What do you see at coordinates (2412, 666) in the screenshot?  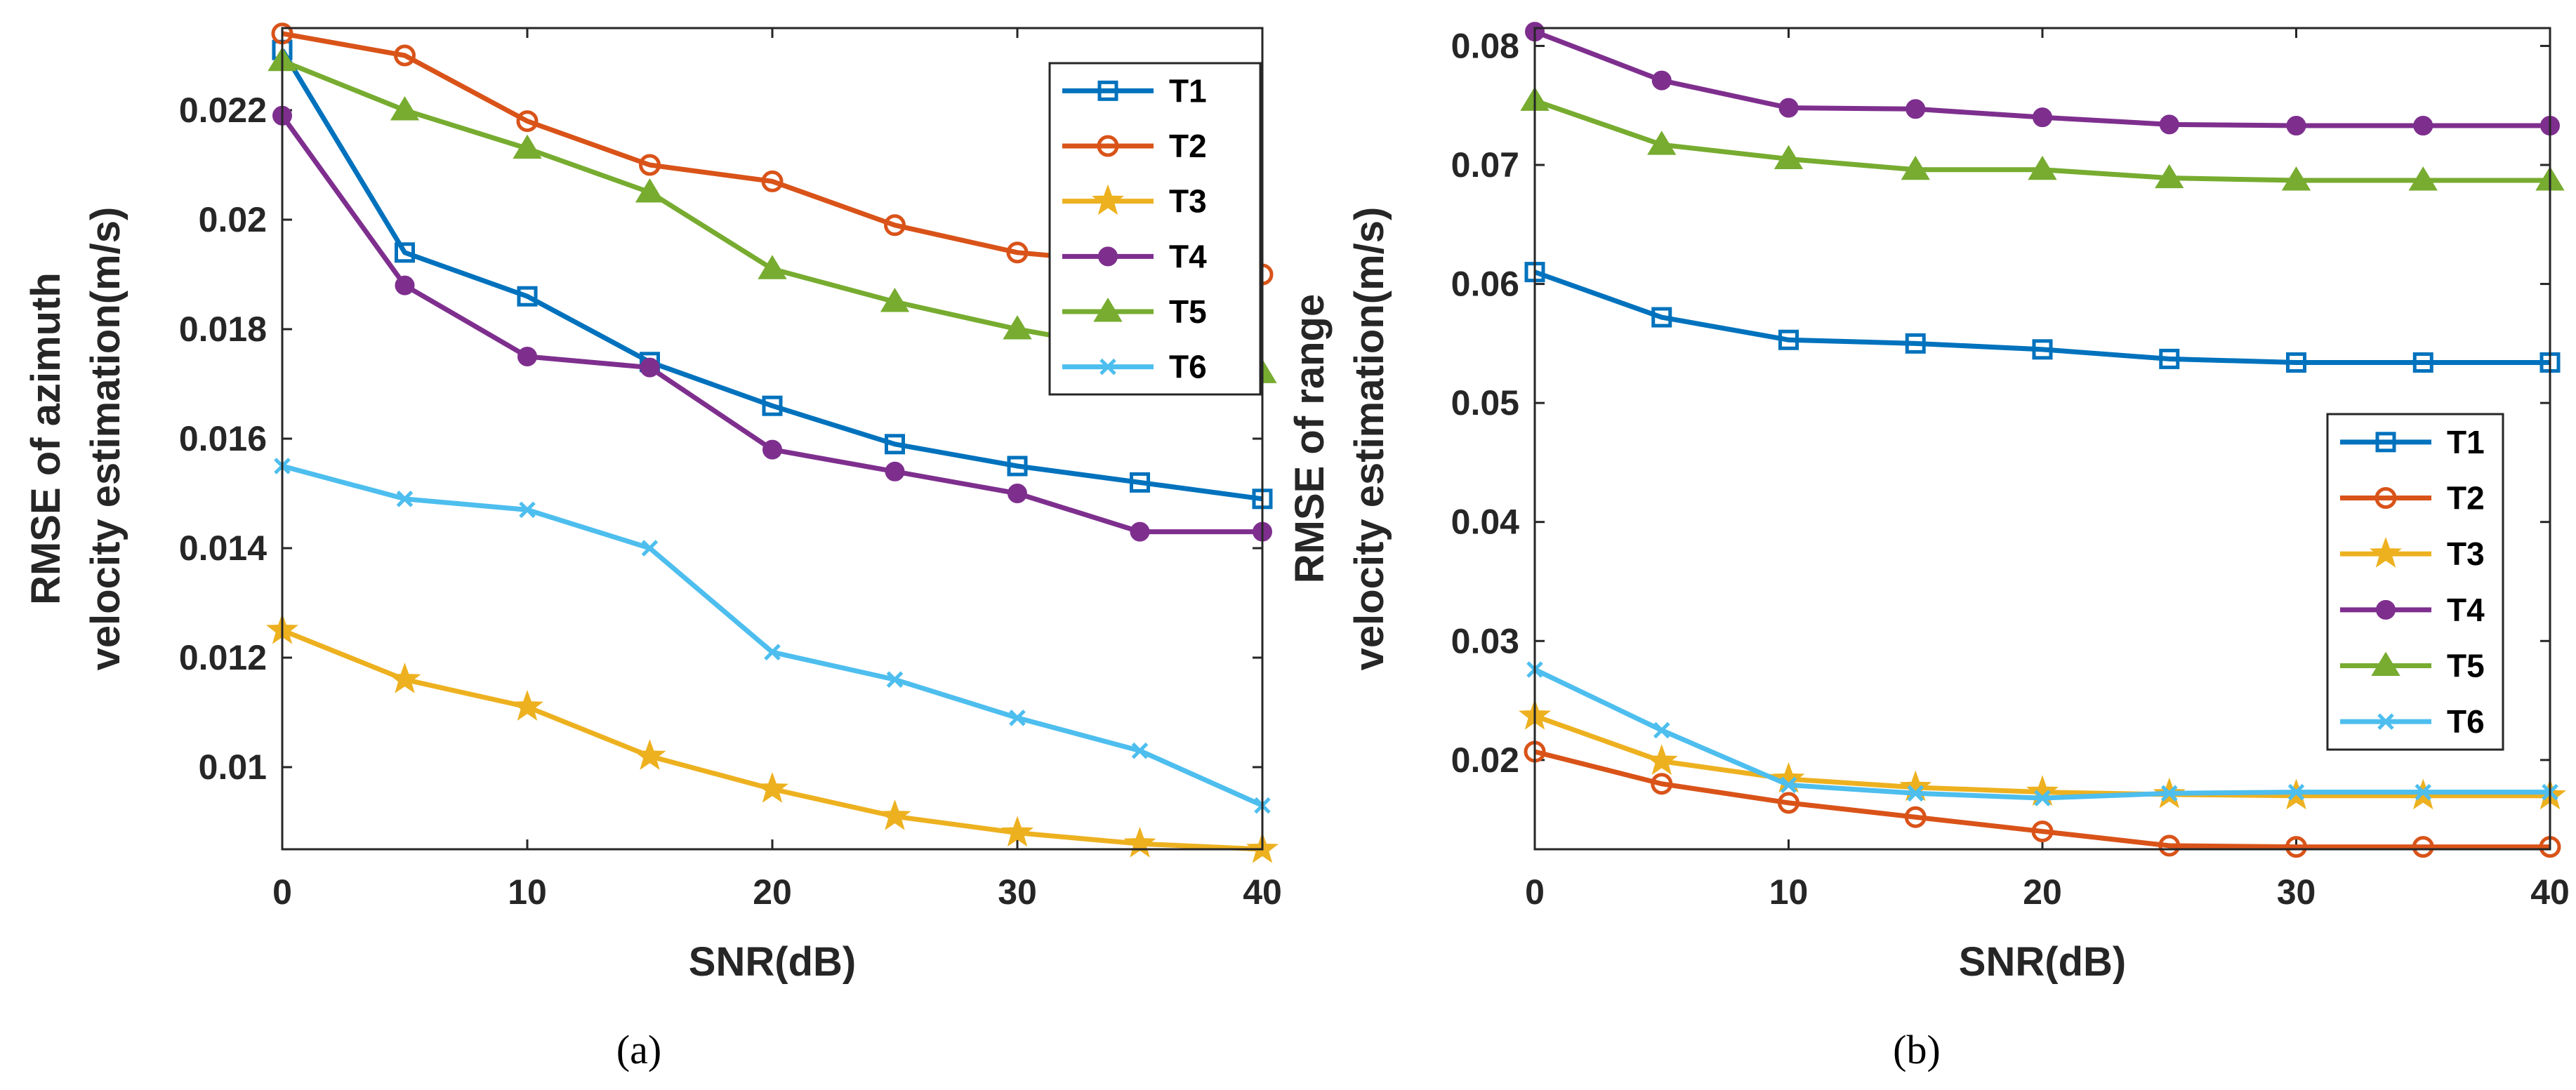 I see `legend-item-t5: T5` at bounding box center [2412, 666].